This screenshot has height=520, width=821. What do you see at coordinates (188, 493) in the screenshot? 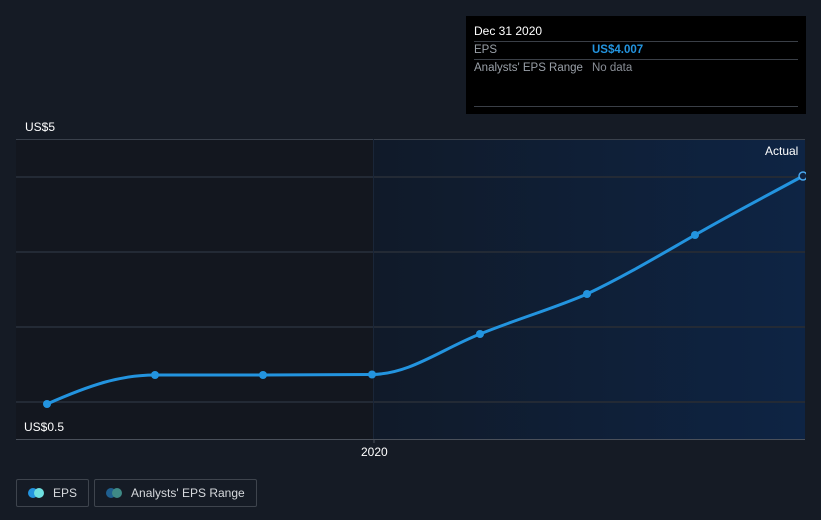
I see `legend-analysts-range-label: Analysts' EPS Range` at bounding box center [188, 493].